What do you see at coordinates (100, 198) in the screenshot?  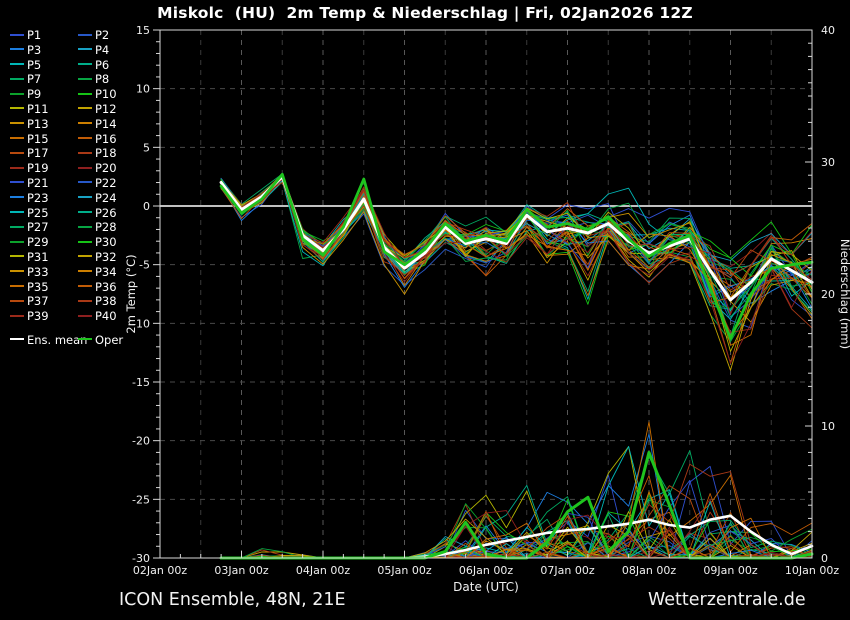 I see `legend-item-p24: P24` at bounding box center [100, 198].